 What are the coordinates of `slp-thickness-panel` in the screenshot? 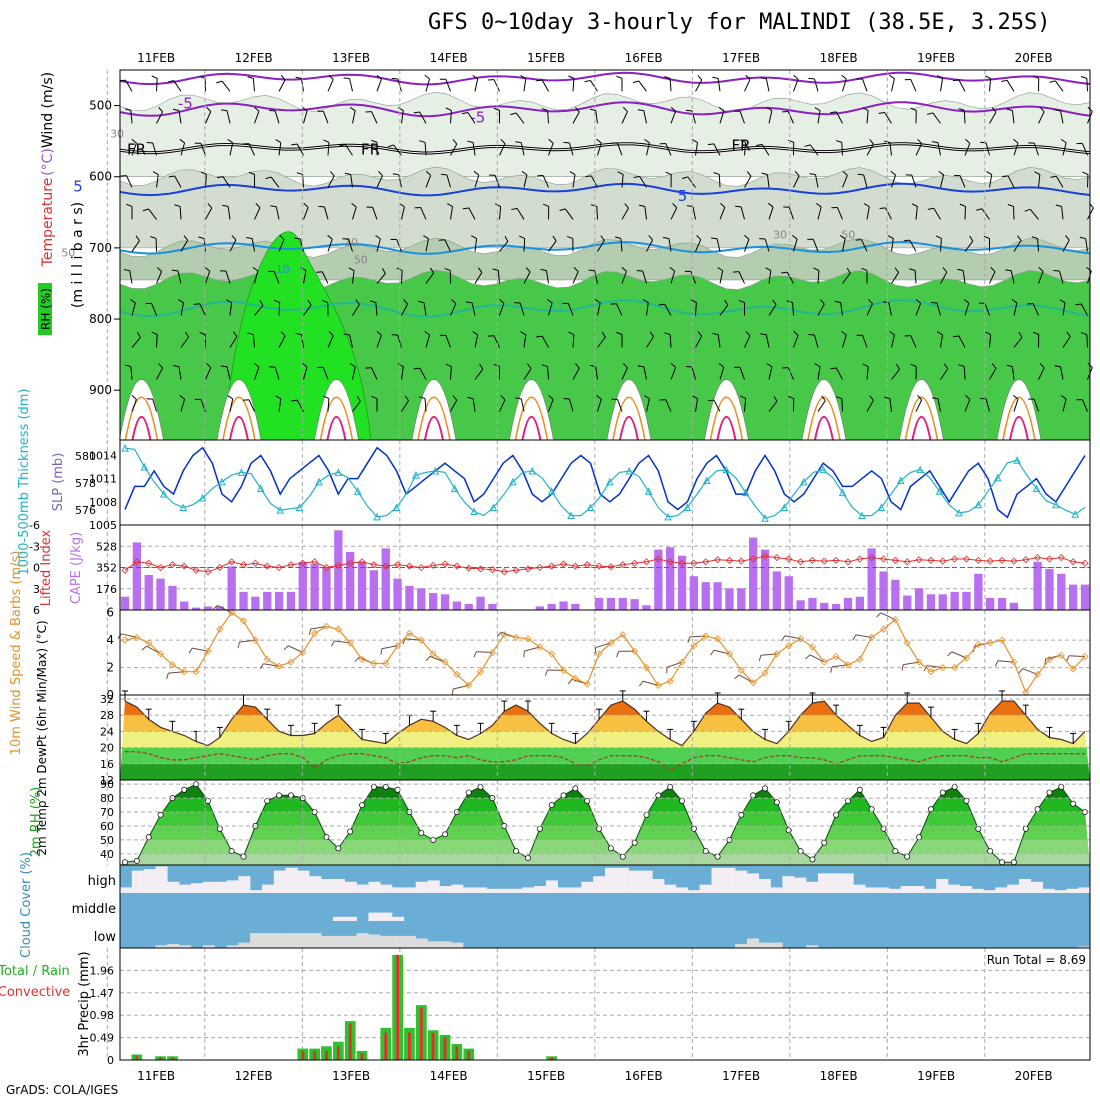 It's located at (605, 482).